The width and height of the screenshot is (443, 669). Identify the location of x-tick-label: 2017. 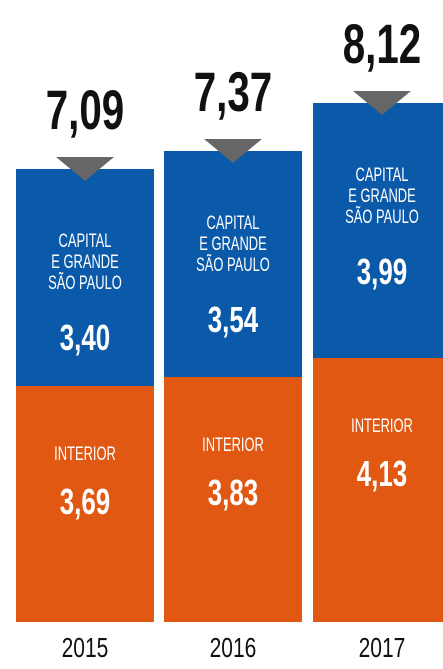
(382, 647).